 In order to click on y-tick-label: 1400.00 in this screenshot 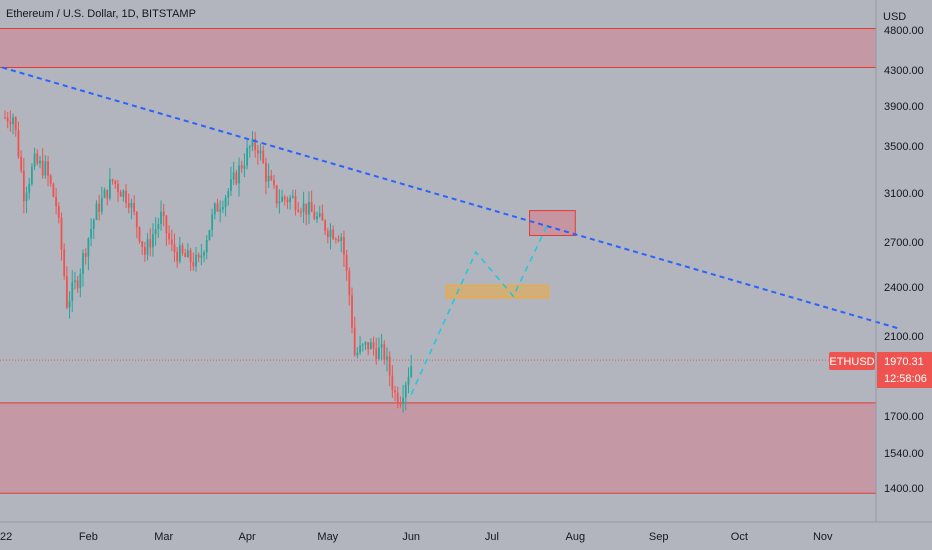, I will do `click(904, 489)`.